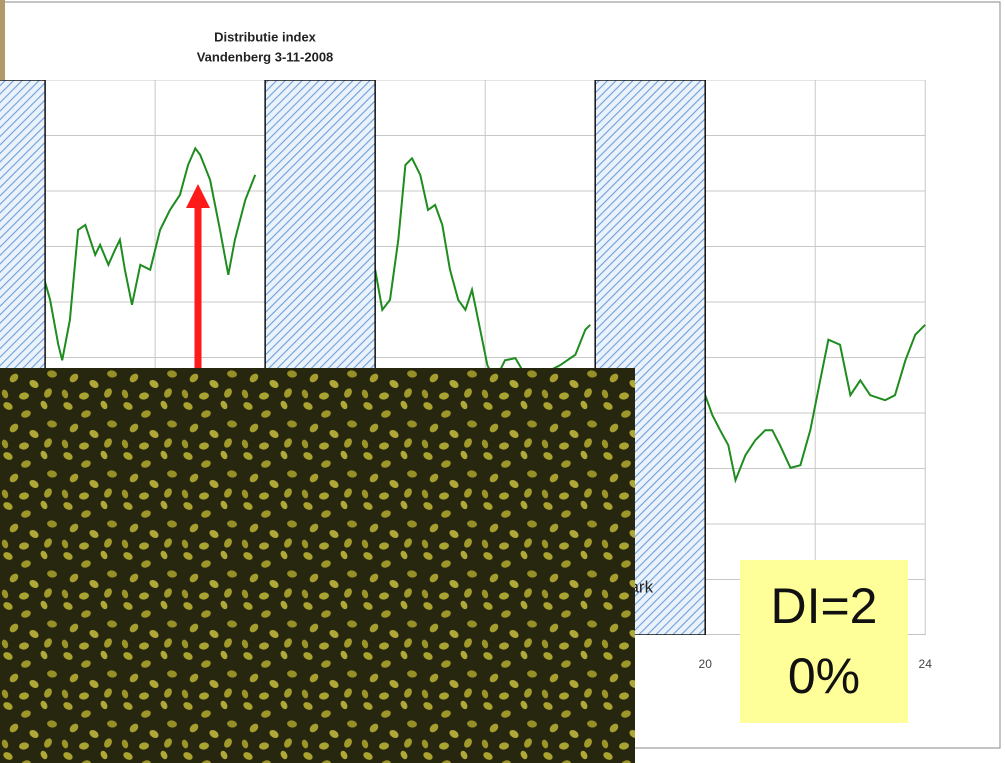 Image resolution: width=1005 pixels, height=763 pixels. I want to click on arrow-head, so click(198, 196).